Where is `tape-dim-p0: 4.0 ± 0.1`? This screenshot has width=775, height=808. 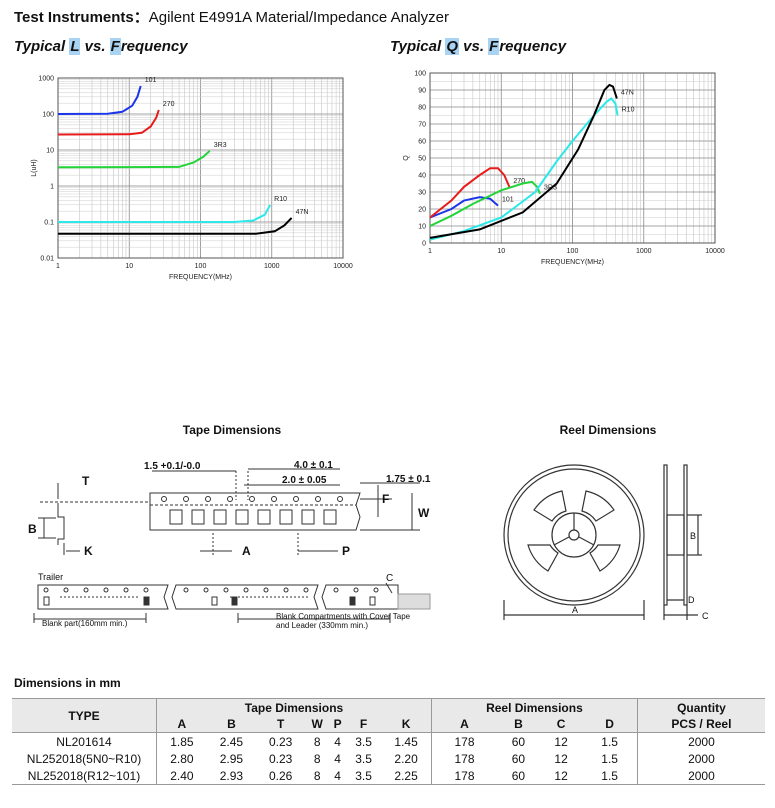 tape-dim-p0: 4.0 ± 0.1 is located at coordinates (313, 465).